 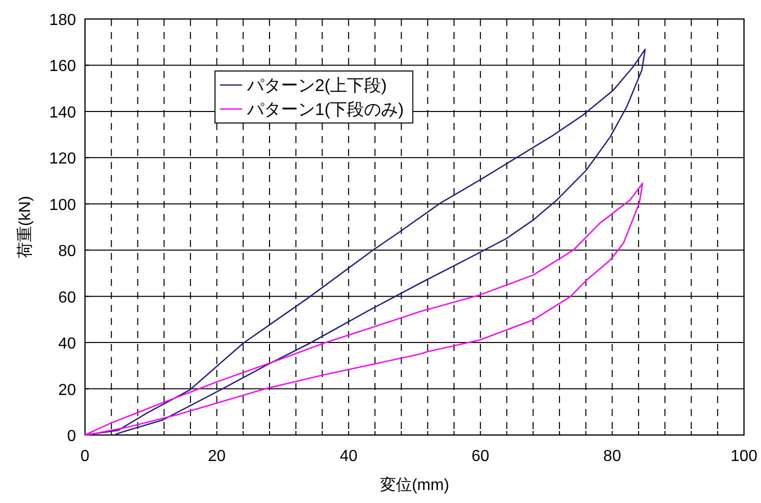 What do you see at coordinates (67, 390) in the screenshot?
I see `y-tick-label: 20` at bounding box center [67, 390].